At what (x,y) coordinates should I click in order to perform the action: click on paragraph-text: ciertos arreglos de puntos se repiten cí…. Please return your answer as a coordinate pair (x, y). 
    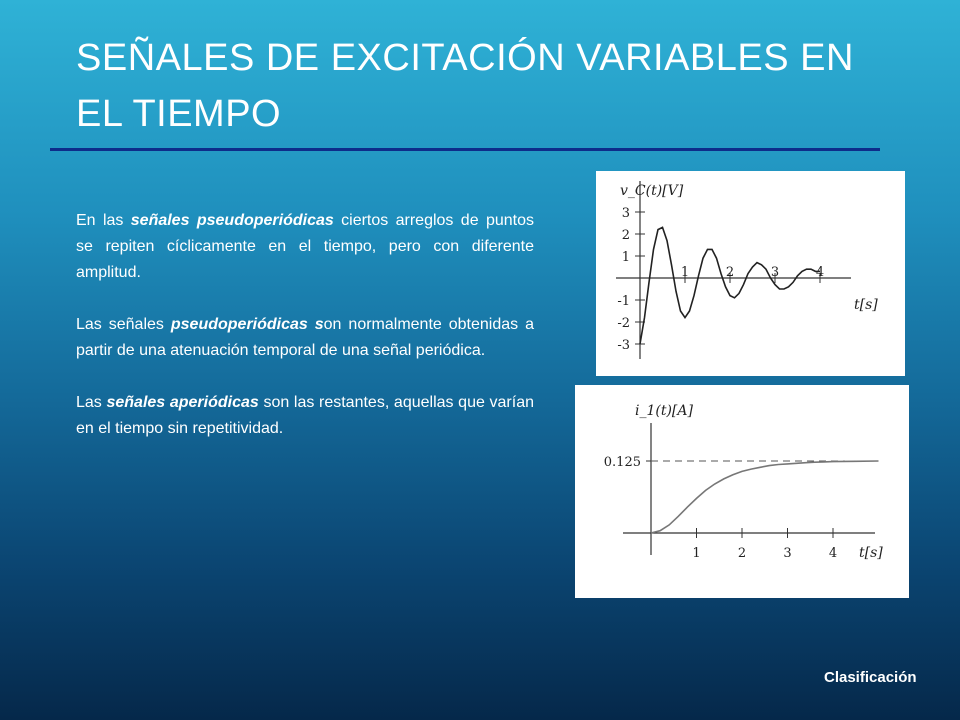
    Looking at the image, I should click on (305, 246).